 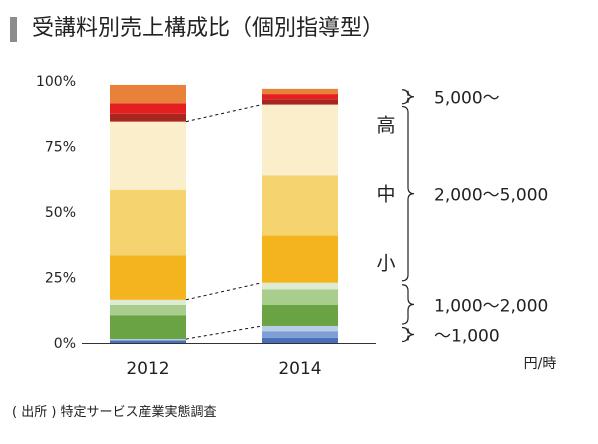 I want to click on sub-group-label: 小, so click(x=385, y=264).